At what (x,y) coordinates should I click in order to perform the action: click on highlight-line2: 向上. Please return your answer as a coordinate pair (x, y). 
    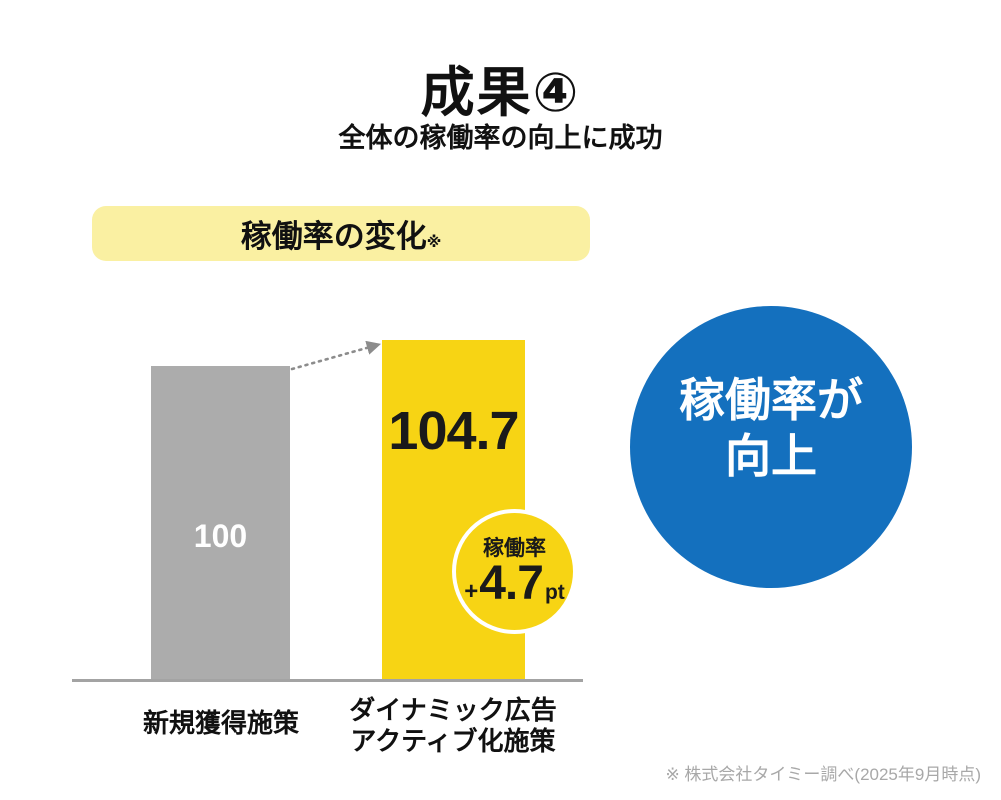
    Looking at the image, I should click on (771, 456).